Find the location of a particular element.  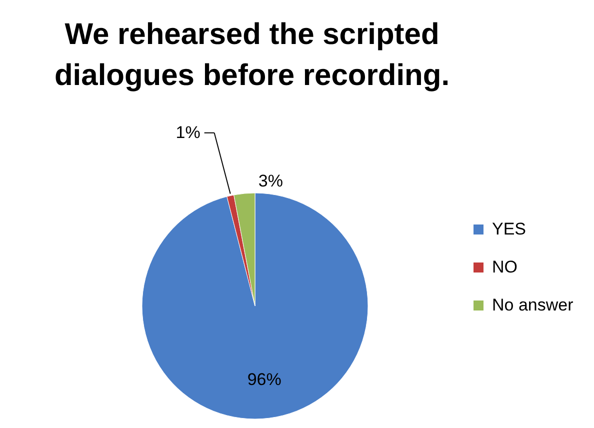

data-label: 3% is located at coordinates (270, 181).